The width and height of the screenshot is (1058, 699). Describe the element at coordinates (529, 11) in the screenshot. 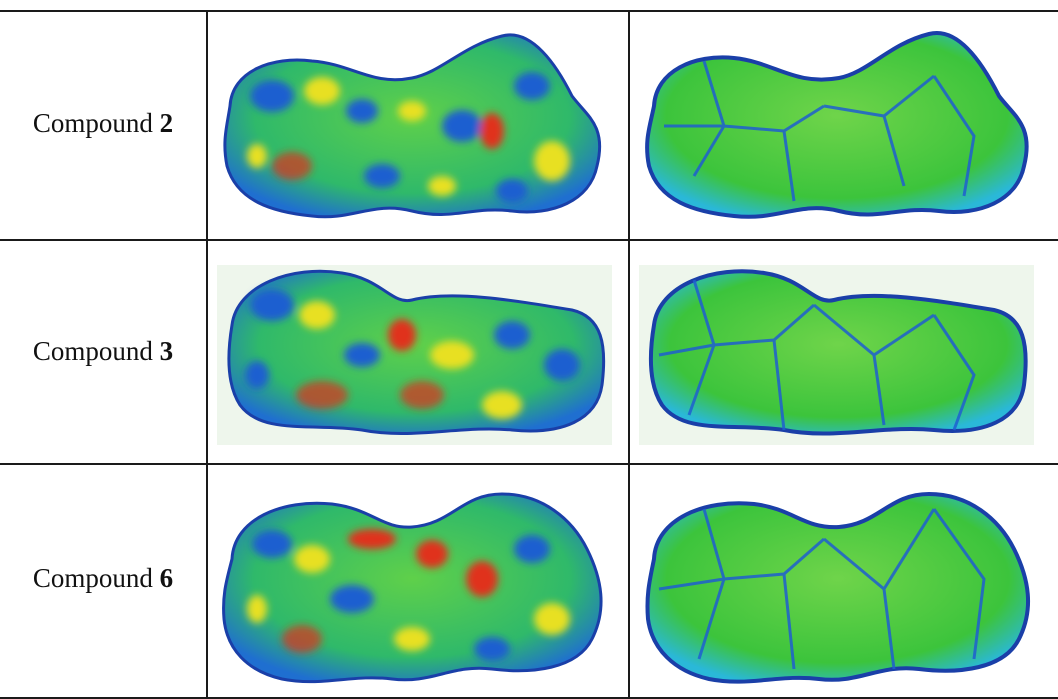

I see `table-top-border` at that location.